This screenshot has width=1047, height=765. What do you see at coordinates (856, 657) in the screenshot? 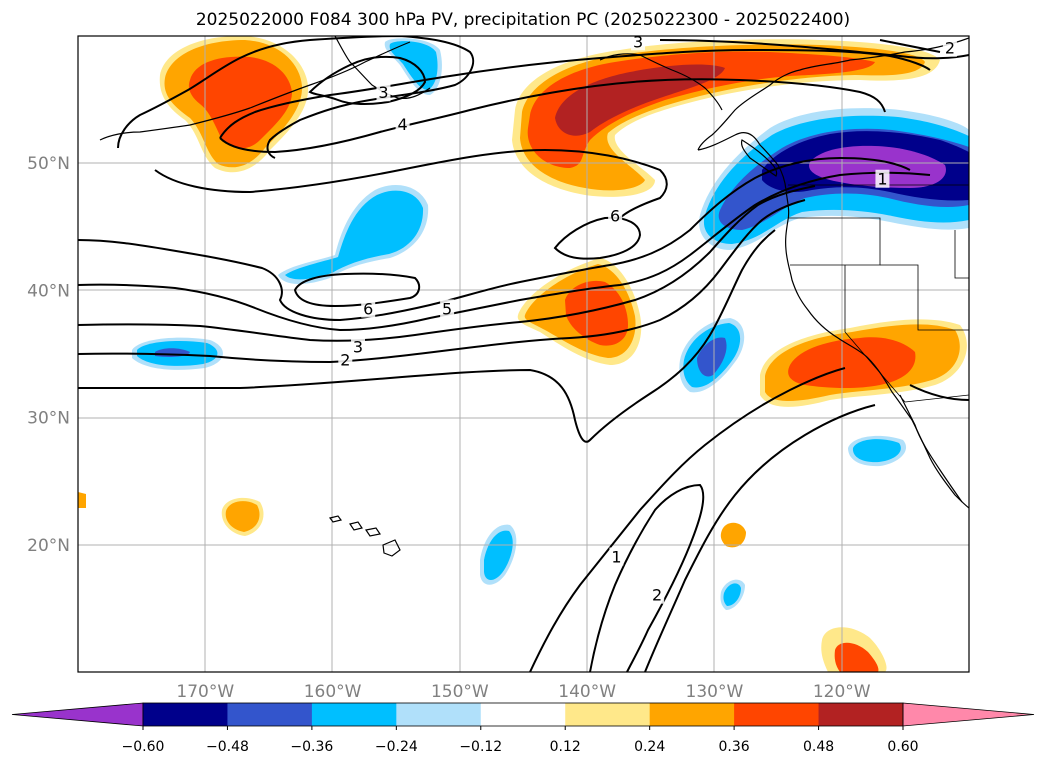
I see `positive-area-south-red` at bounding box center [856, 657].